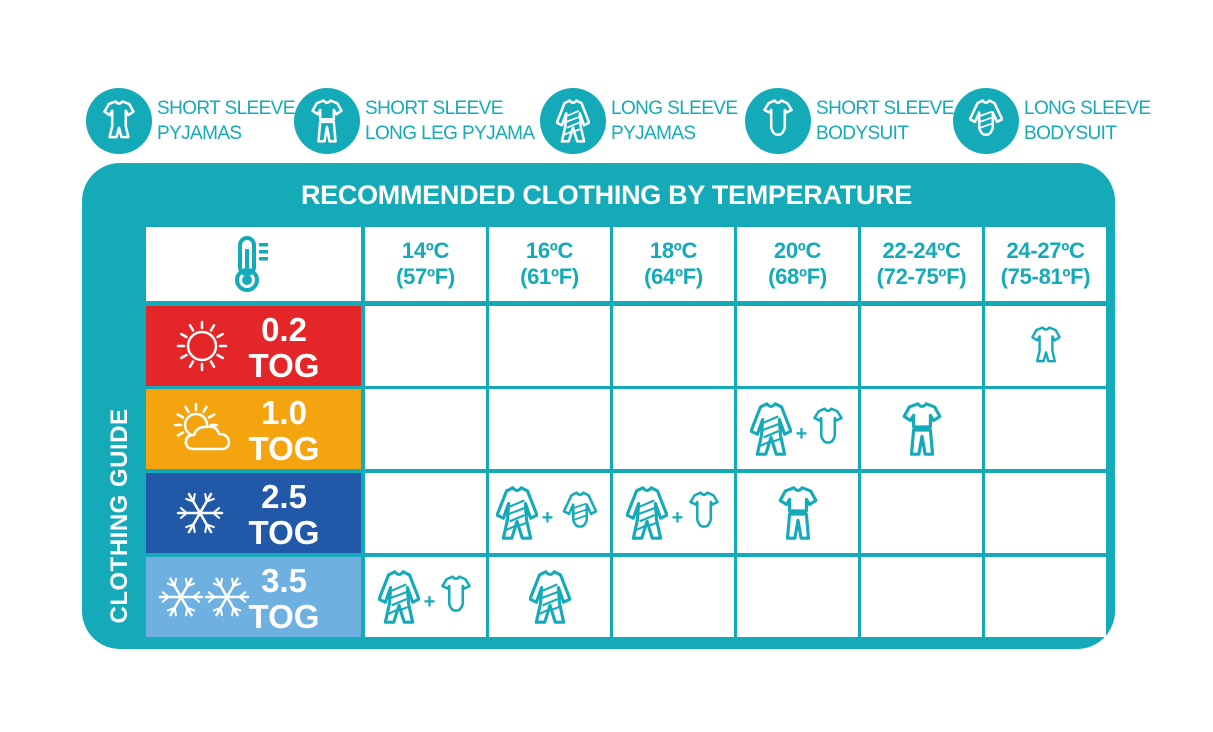  I want to click on temp-fahrenheit: (75-81ºF), so click(1045, 276).